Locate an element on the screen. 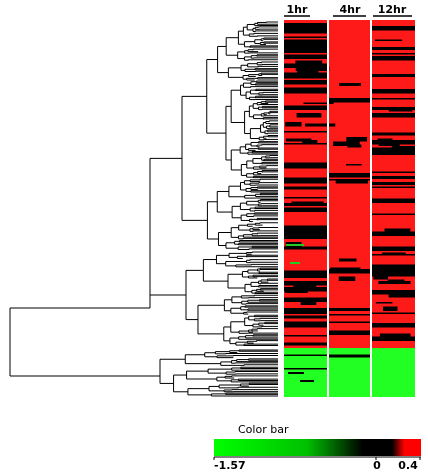  column-label-1hr: 1hr is located at coordinates (297, 9).